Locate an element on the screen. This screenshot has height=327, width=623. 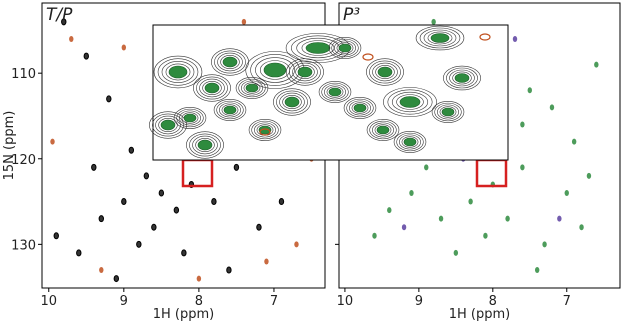
y-axis-label: 15N (ppm) is located at coordinates (9, 146).